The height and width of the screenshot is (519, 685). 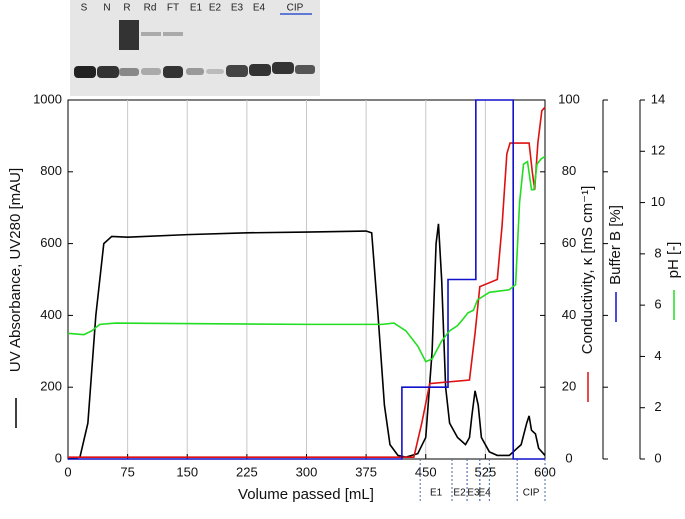 What do you see at coordinates (51, 386) in the screenshot?
I see `y-tick-label: 200` at bounding box center [51, 386].